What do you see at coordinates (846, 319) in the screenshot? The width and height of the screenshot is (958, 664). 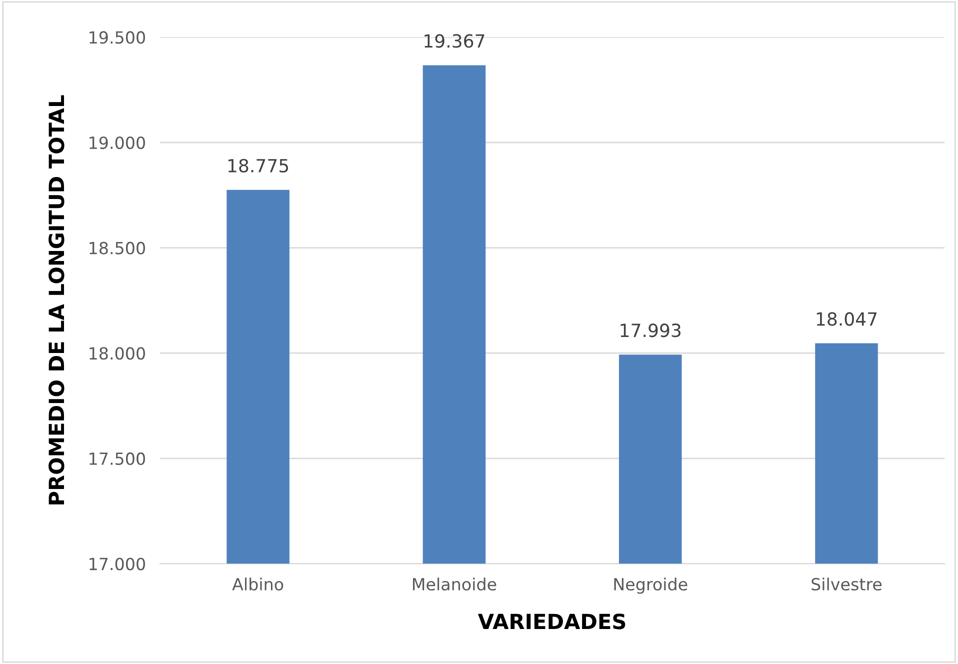 I see `data-label: 18.047` at bounding box center [846, 319].